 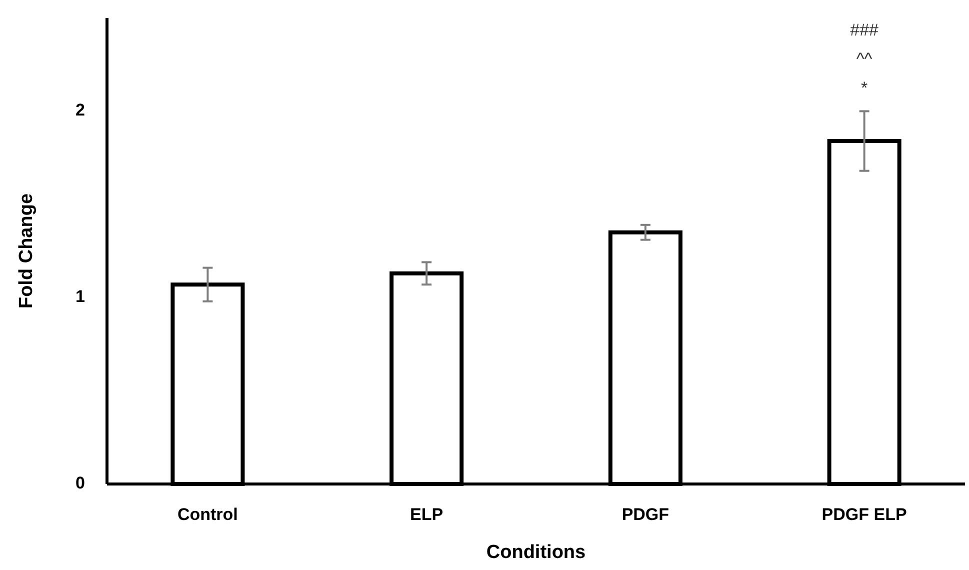 What do you see at coordinates (864, 59) in the screenshot?
I see `annotation: ^^` at bounding box center [864, 59].